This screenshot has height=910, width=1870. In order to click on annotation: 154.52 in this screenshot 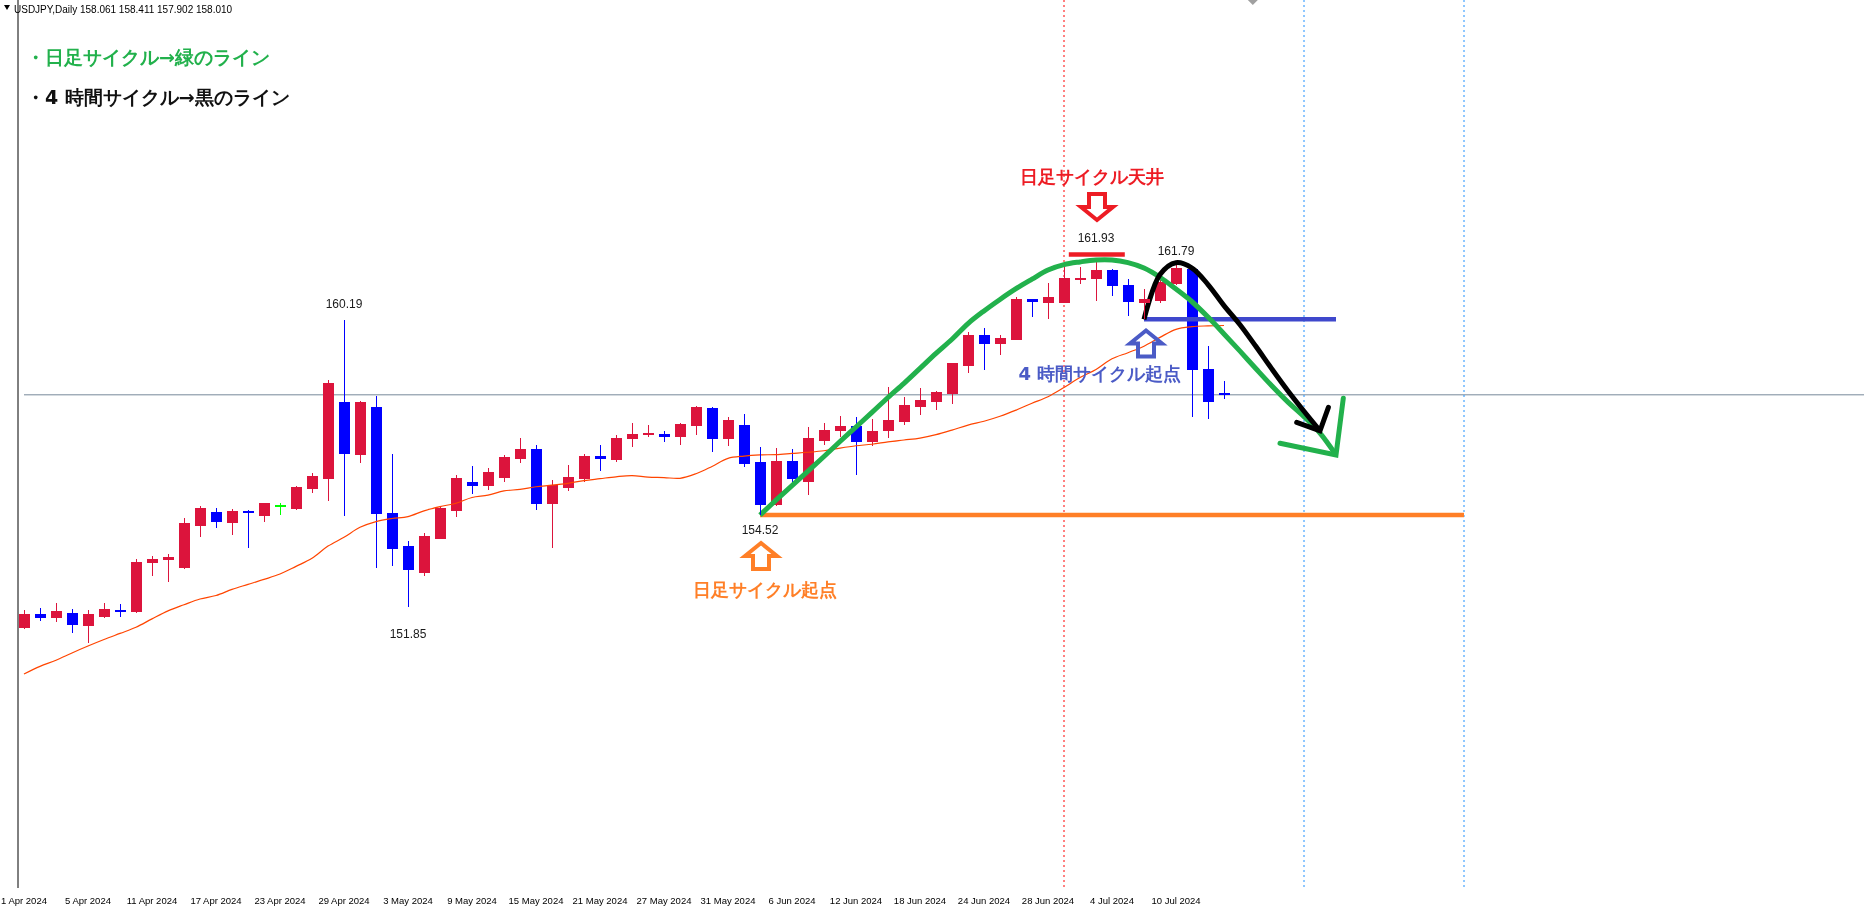, I will do `click(760, 530)`.